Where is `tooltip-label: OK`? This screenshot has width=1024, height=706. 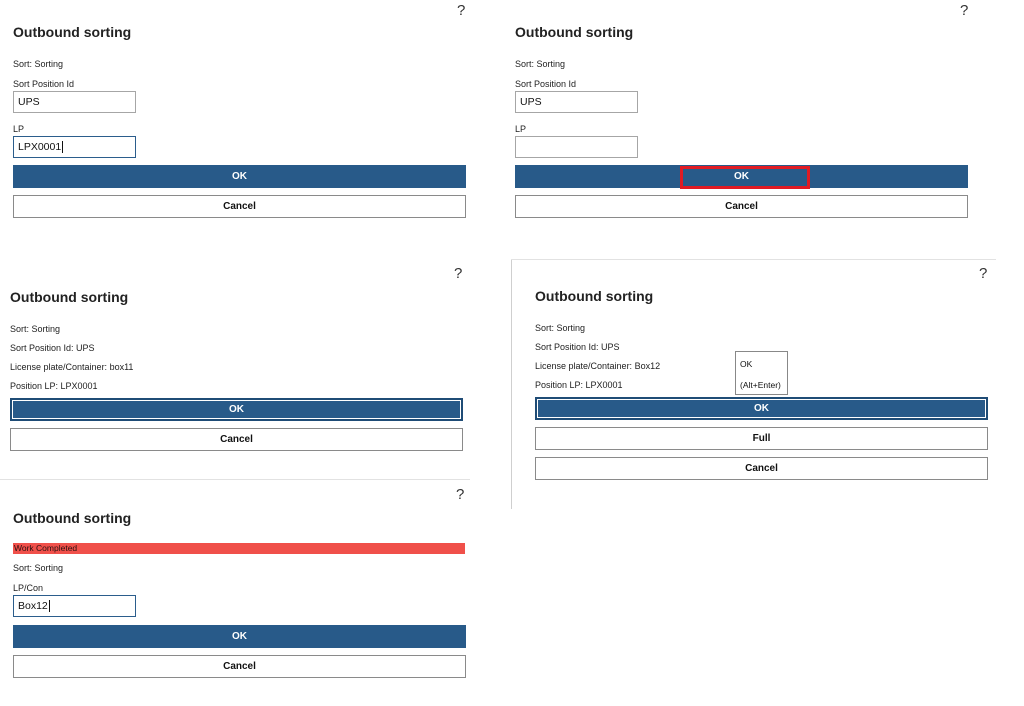
tooltip-label: OK is located at coordinates (746, 364).